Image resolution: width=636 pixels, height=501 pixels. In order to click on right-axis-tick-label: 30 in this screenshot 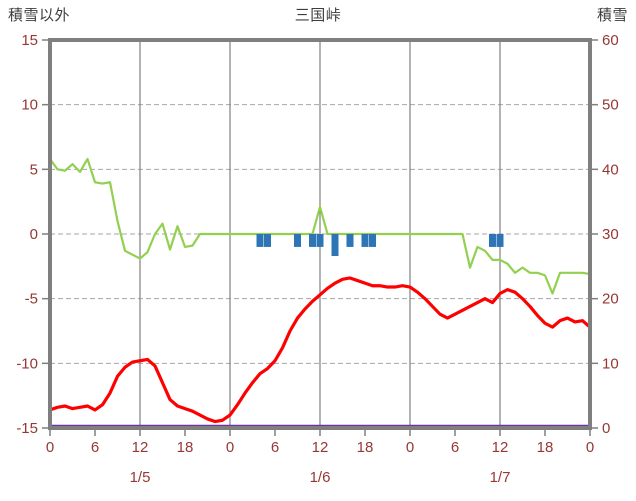, I will do `click(610, 234)`.